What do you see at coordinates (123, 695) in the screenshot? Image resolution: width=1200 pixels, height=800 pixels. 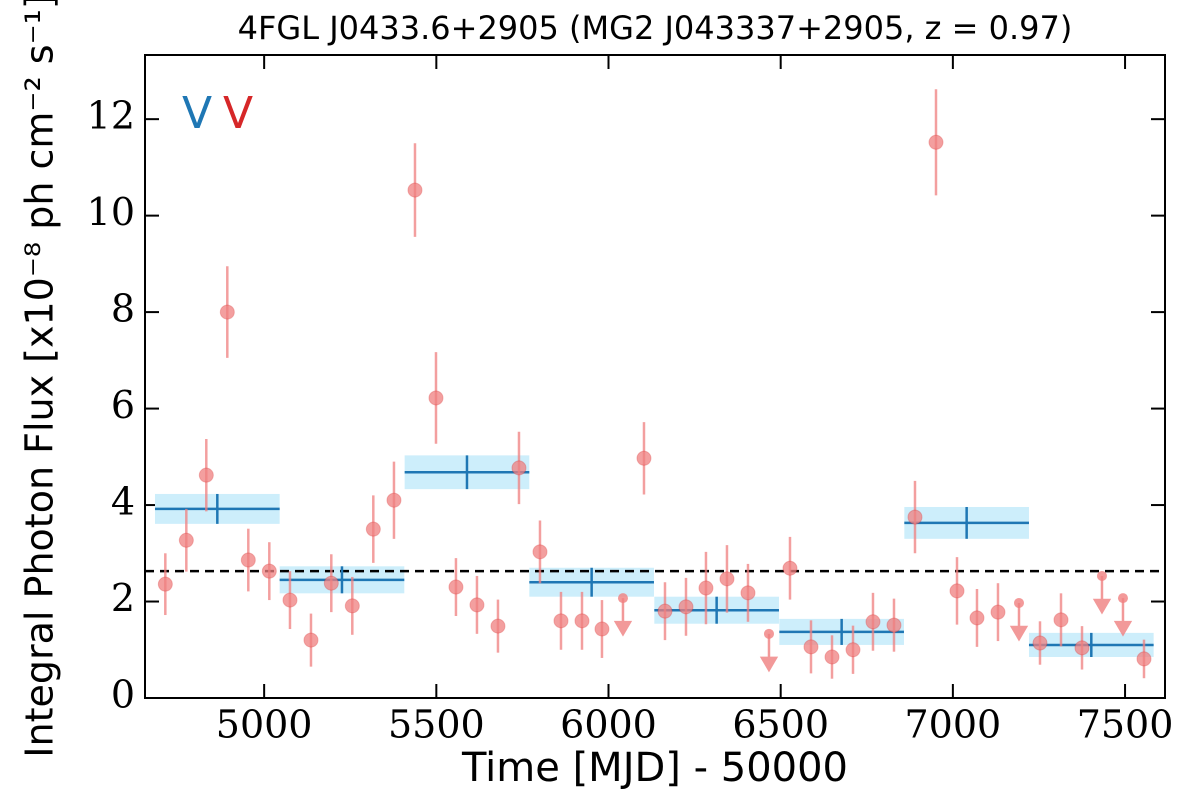 I see `y-tick-label: 0` at bounding box center [123, 695].